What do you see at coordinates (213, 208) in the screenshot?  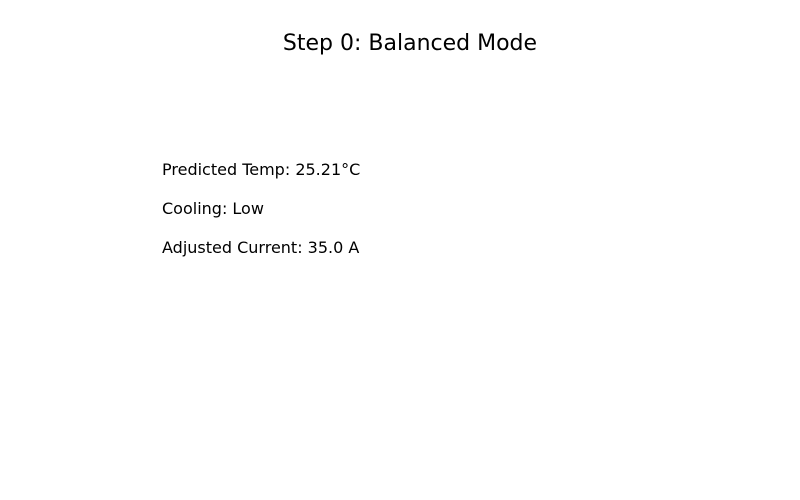 I see `cooling-readout: Cooling: Low` at bounding box center [213, 208].